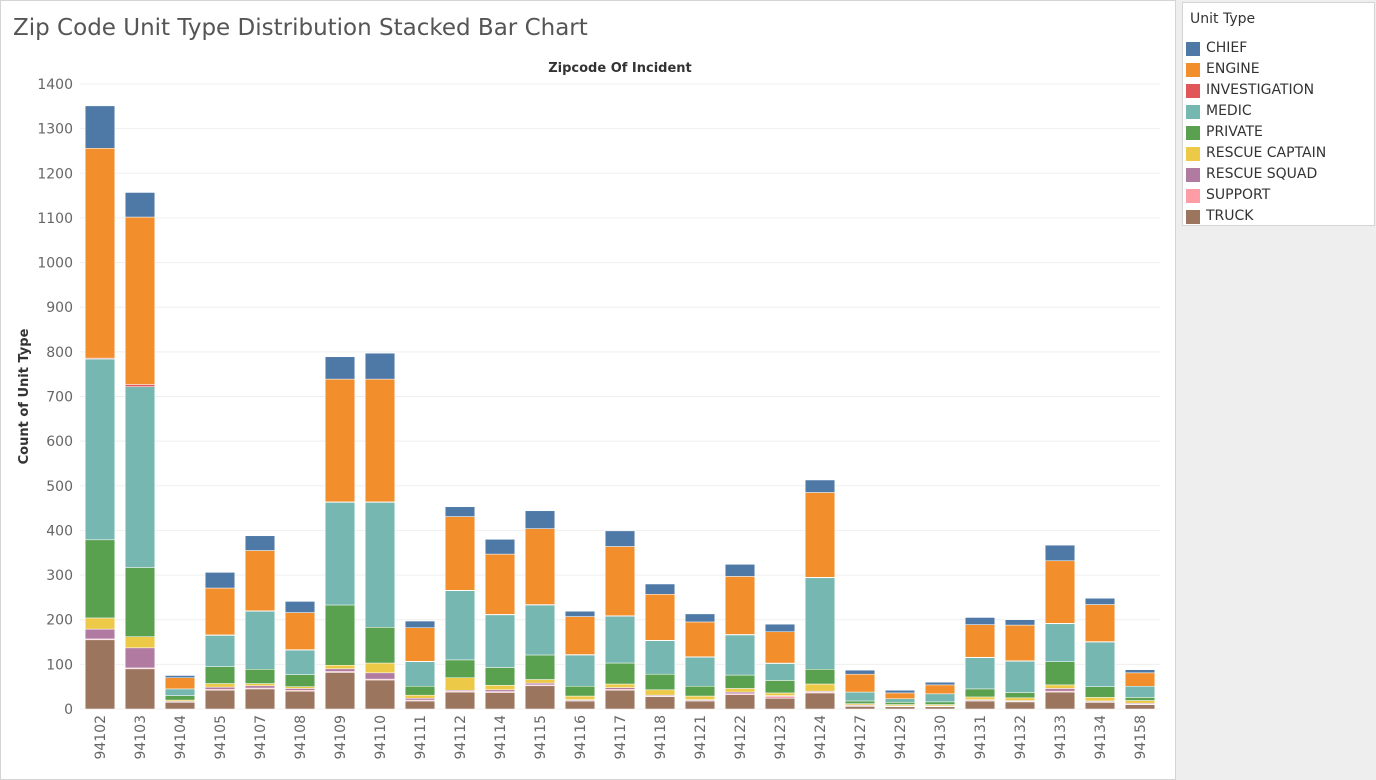  I want to click on legend-item-chief: CHIEF, so click(1279, 49).